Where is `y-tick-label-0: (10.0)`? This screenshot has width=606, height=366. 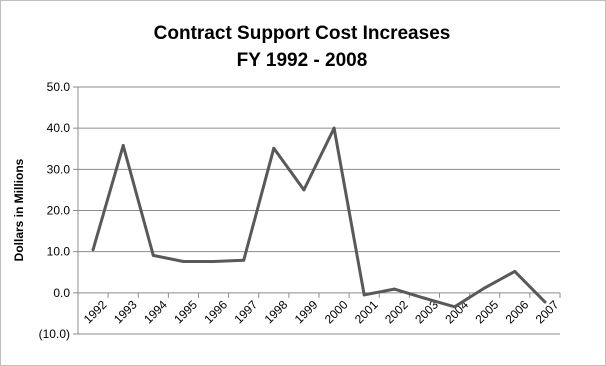
y-tick-label-0: (10.0) is located at coordinates (54, 334).